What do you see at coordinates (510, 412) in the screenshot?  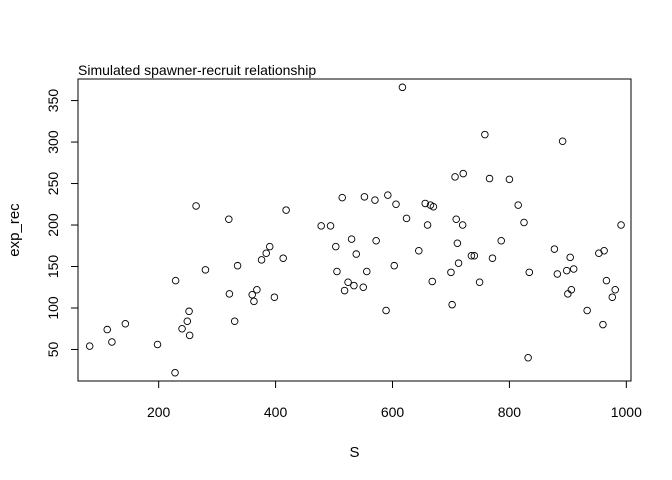 I see `x-tick-label: 800` at bounding box center [510, 412].